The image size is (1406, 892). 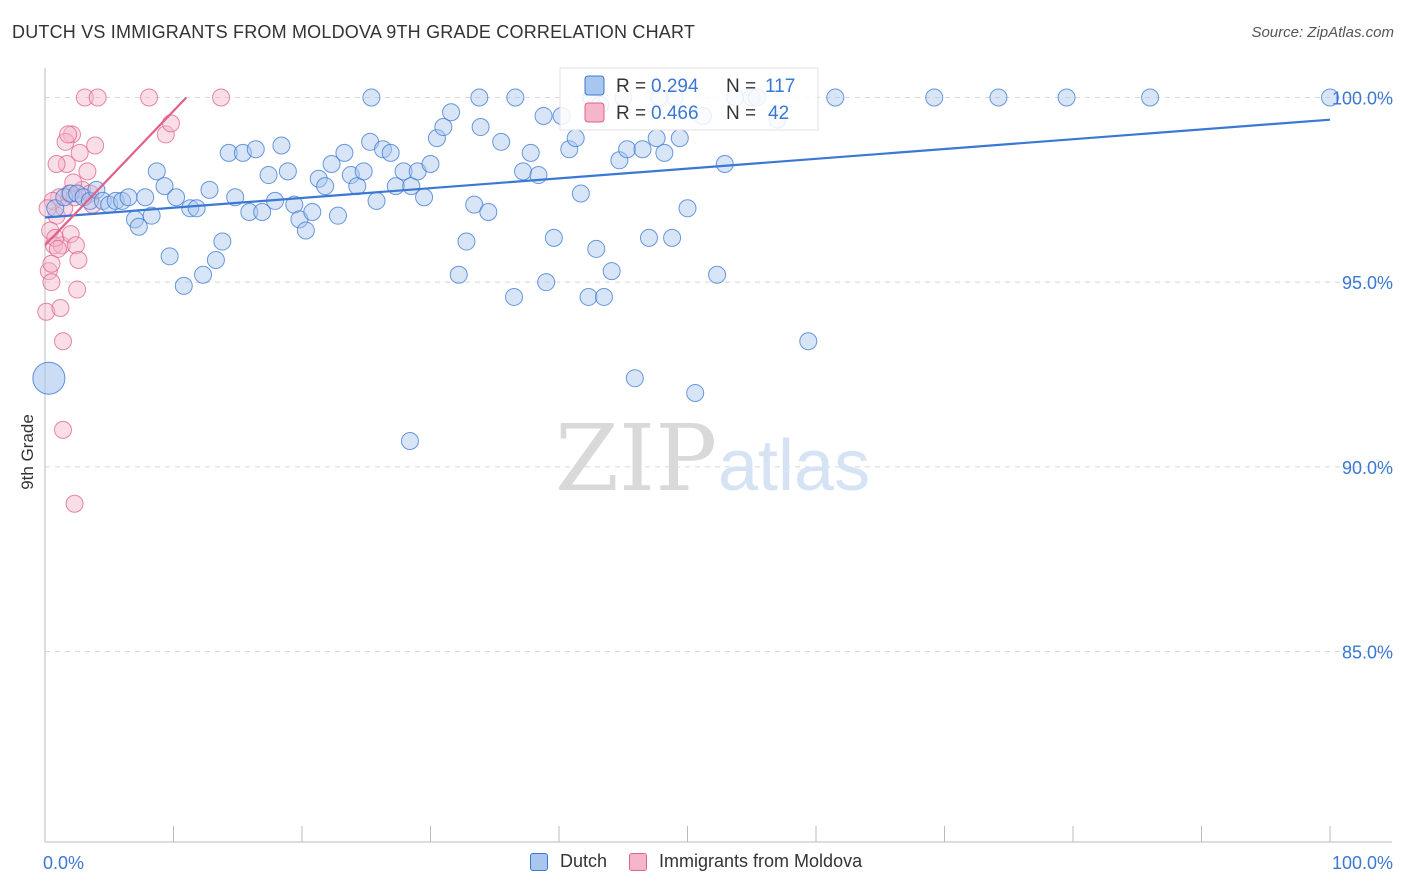 What do you see at coordinates (675, 86) in the screenshot?
I see `svg-text: 0.294` at bounding box center [675, 86].